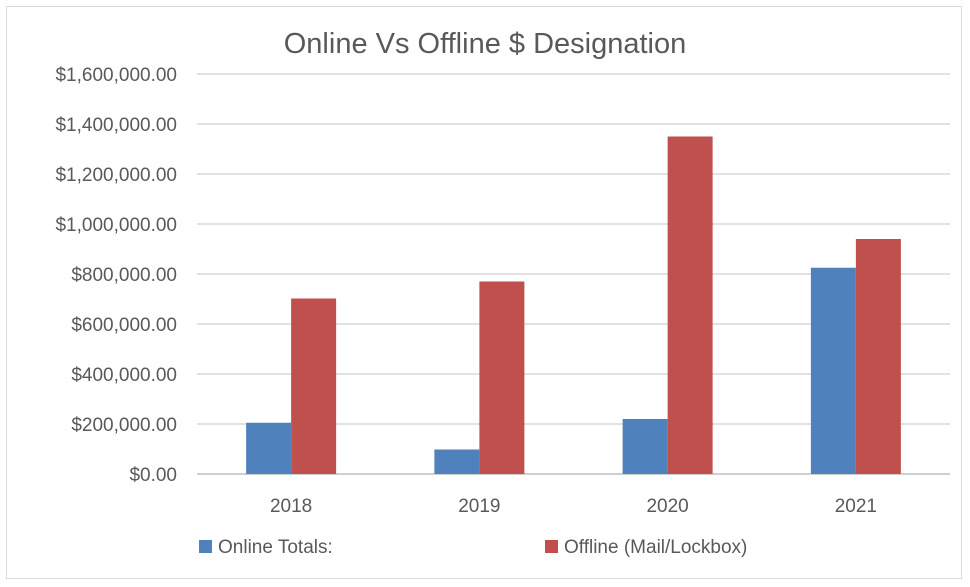 This screenshot has width=970, height=587. I want to click on y-tick-label: $1,600,000.00, so click(116, 75).